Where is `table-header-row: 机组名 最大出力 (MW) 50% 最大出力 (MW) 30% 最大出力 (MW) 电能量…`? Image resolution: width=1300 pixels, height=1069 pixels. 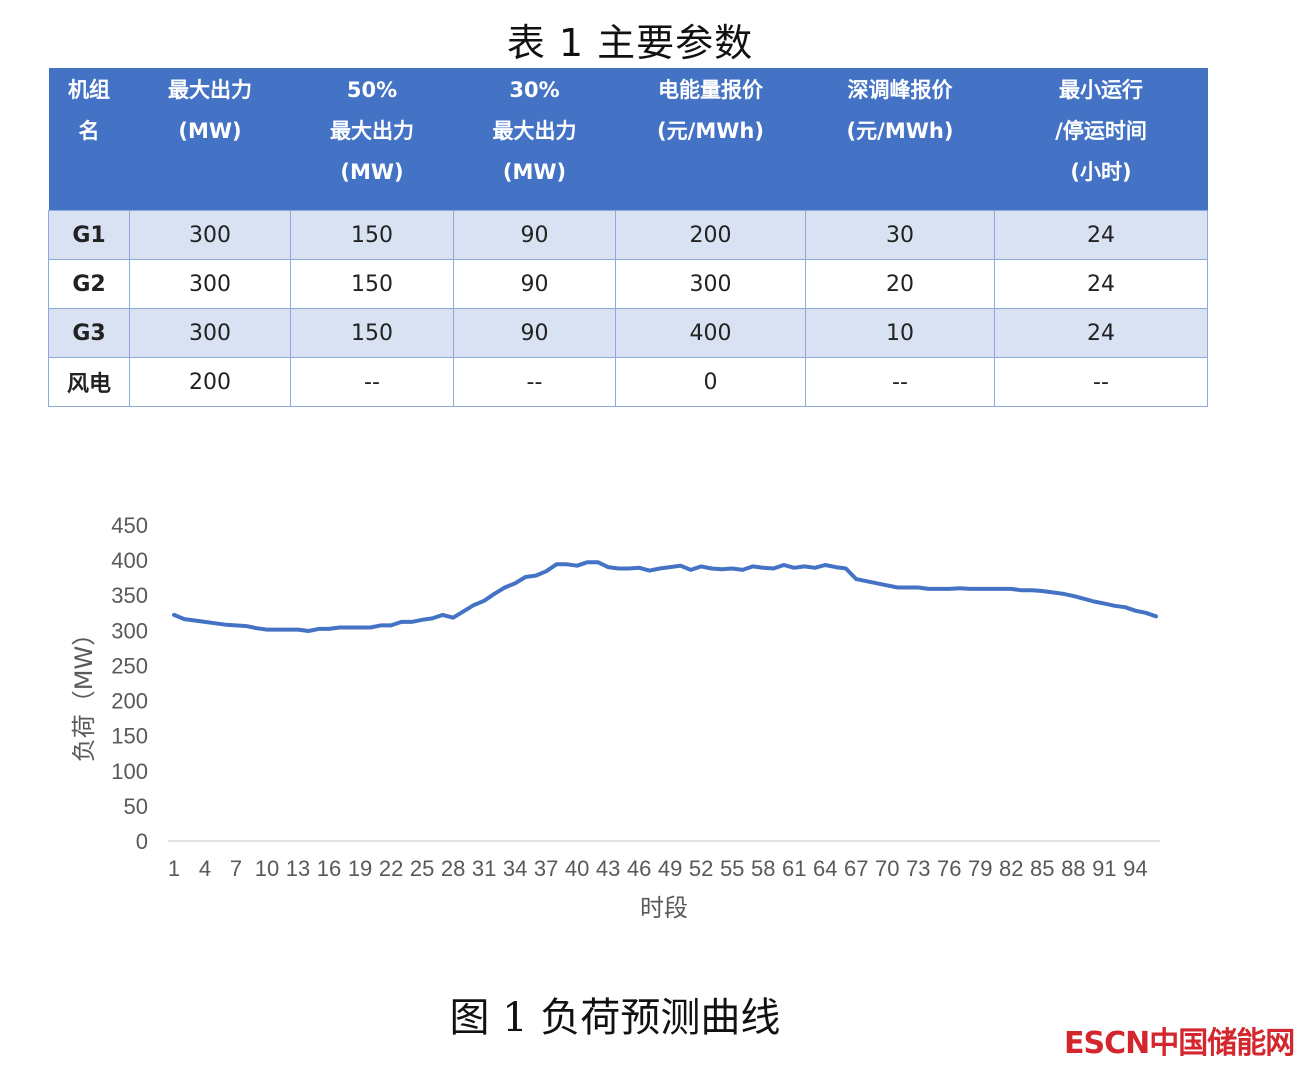 table-header-row: 机组名 最大出力 (MW) 50% 最大出力 (MW) 30% 最大出力 (MW) 电能量… is located at coordinates (628, 139).